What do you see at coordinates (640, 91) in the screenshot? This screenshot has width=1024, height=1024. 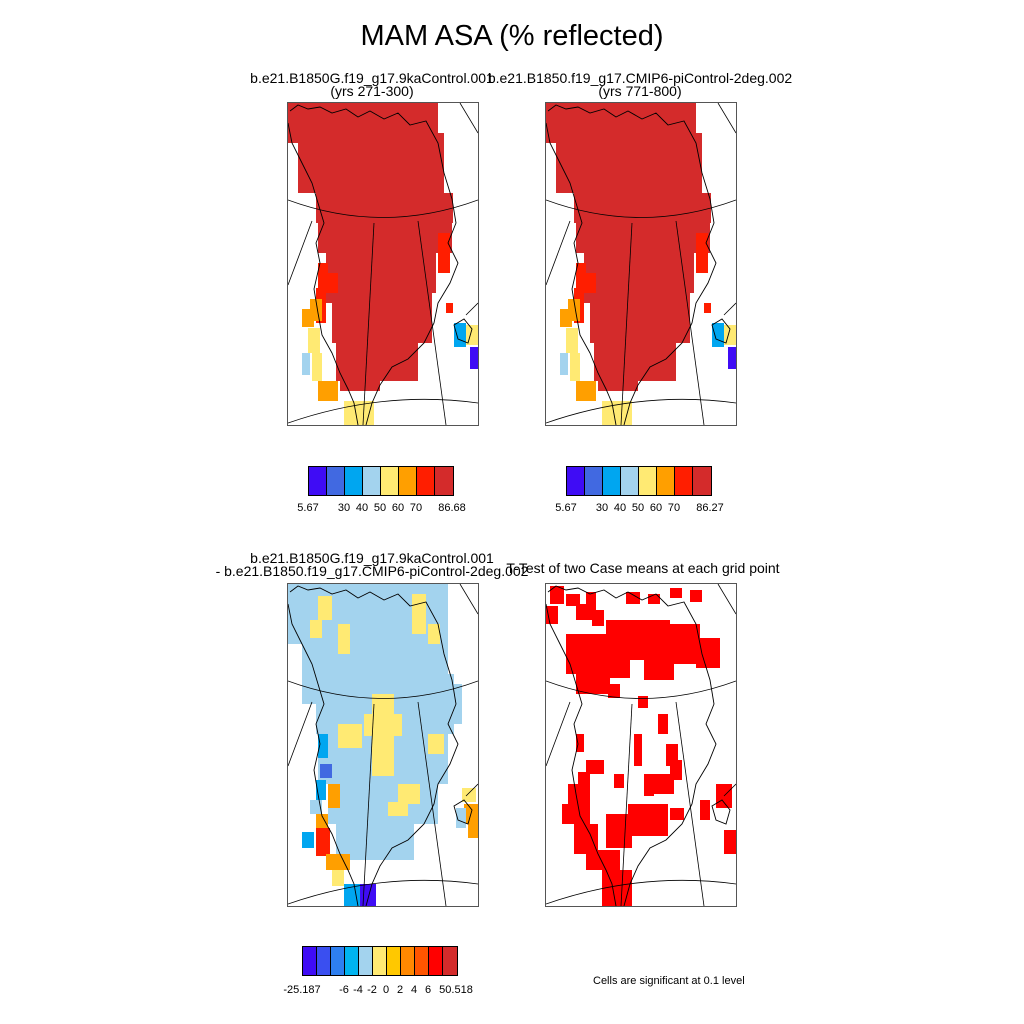 I see `panel2-title-line2: (yrs 771-800)` at bounding box center [640, 91].